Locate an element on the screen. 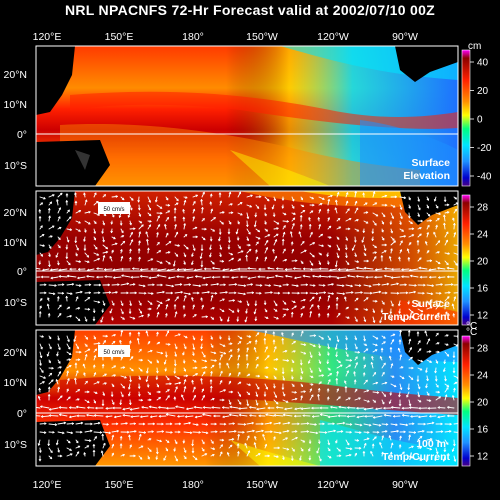 The height and width of the screenshot is (500, 500). colorbar-tick-label: 40 is located at coordinates (483, 63).